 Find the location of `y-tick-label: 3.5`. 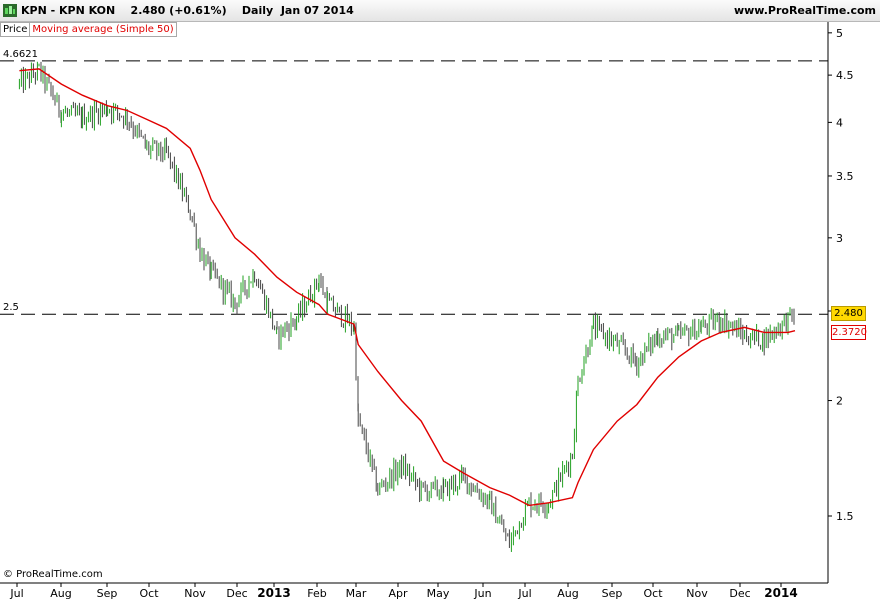

y-tick-label: 3.5 is located at coordinates (845, 176).